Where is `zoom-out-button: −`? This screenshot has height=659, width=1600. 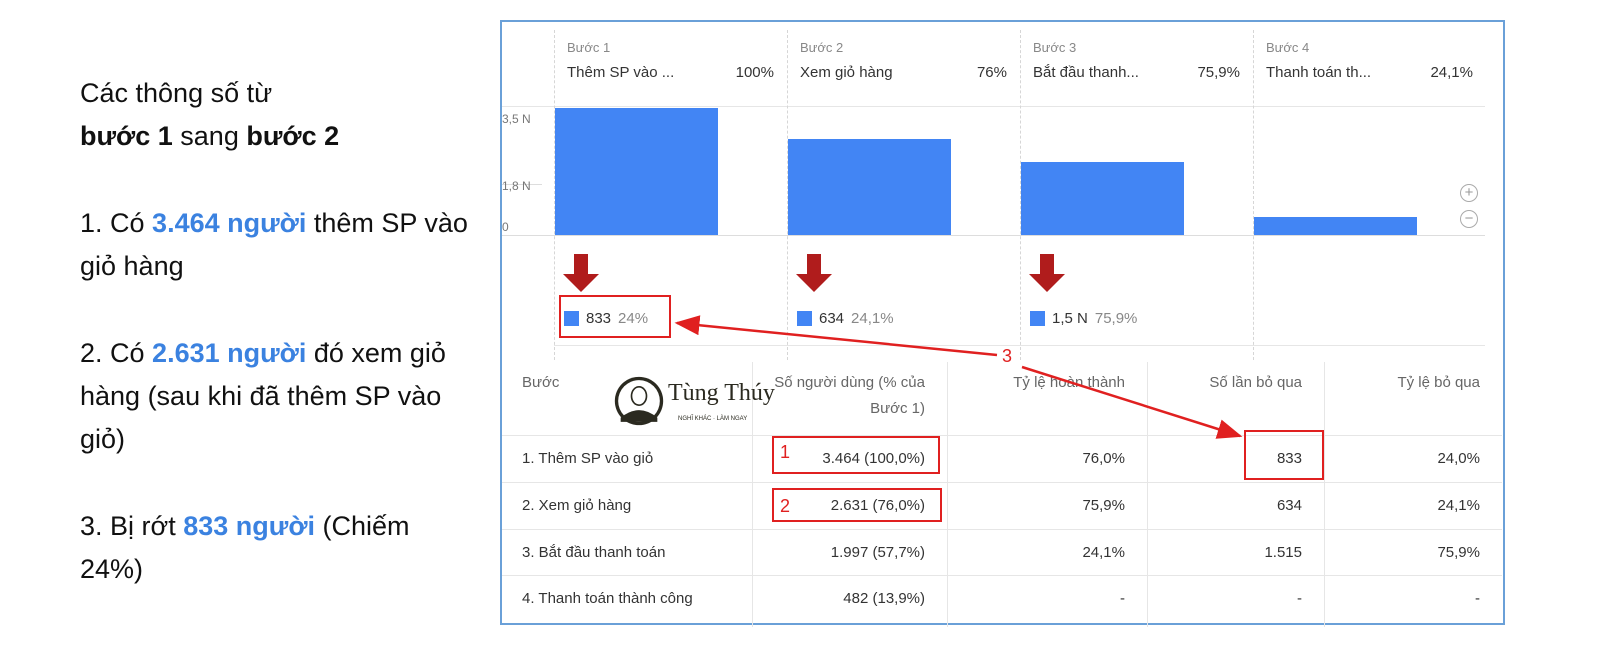 zoom-out-button: − is located at coordinates (1469, 219).